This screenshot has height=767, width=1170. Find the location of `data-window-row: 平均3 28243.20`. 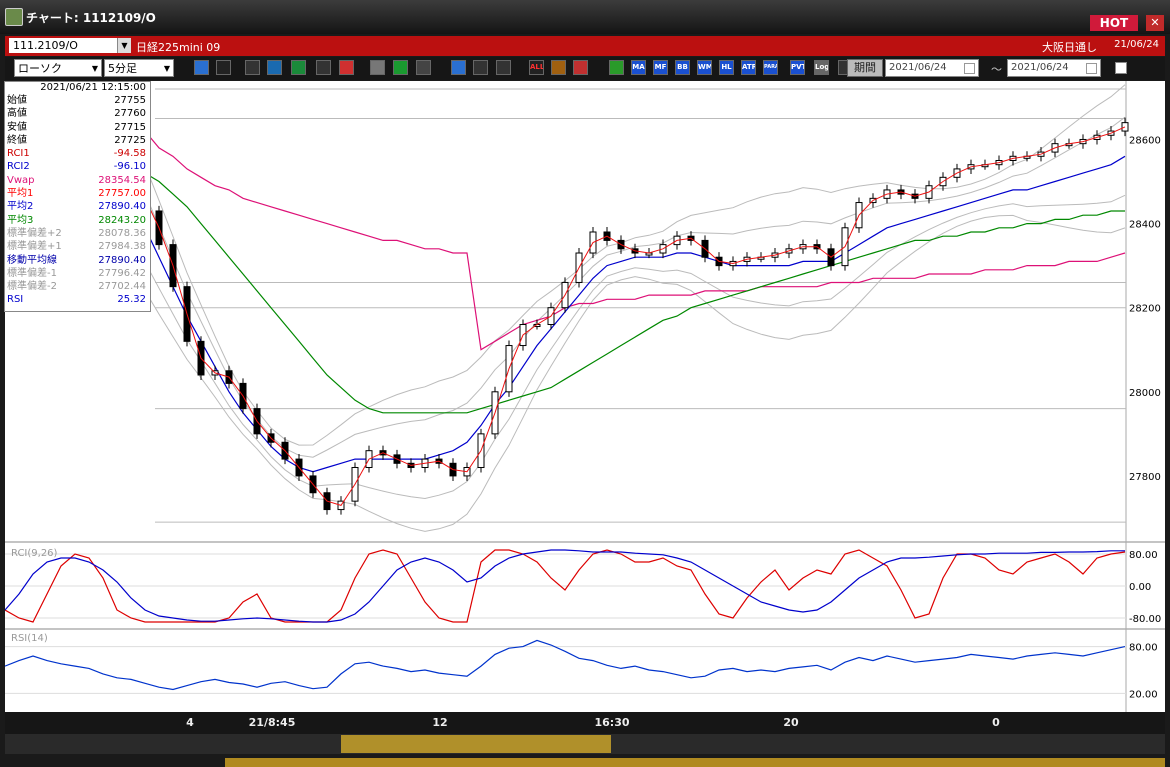

data-window-row: 平均3 28243.20 is located at coordinates (77, 220).